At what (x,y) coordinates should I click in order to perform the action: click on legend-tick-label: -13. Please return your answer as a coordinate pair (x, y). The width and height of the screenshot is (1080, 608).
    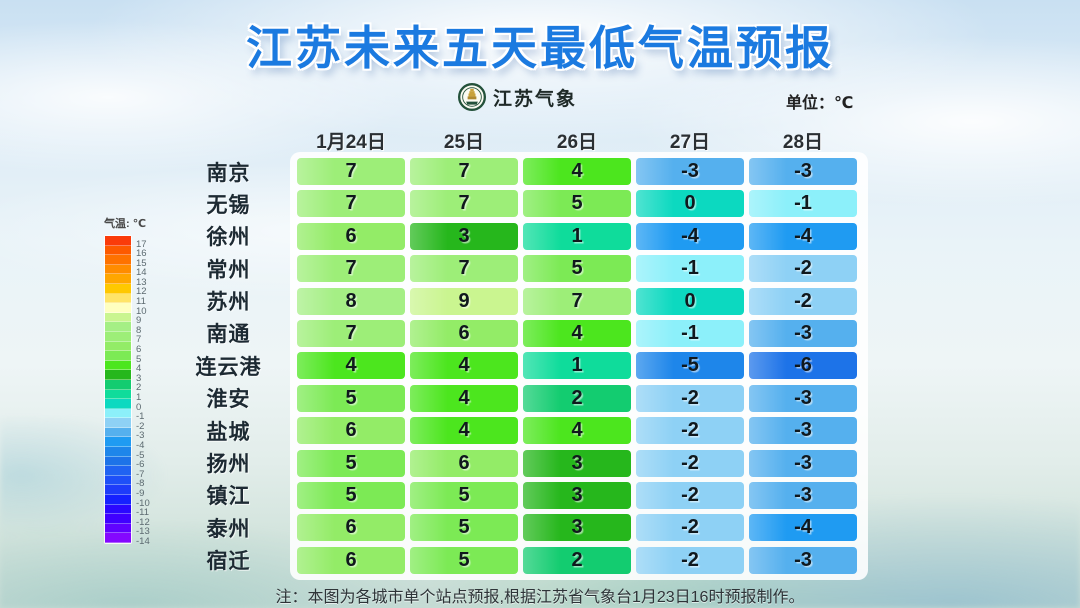
    Looking at the image, I should click on (143, 532).